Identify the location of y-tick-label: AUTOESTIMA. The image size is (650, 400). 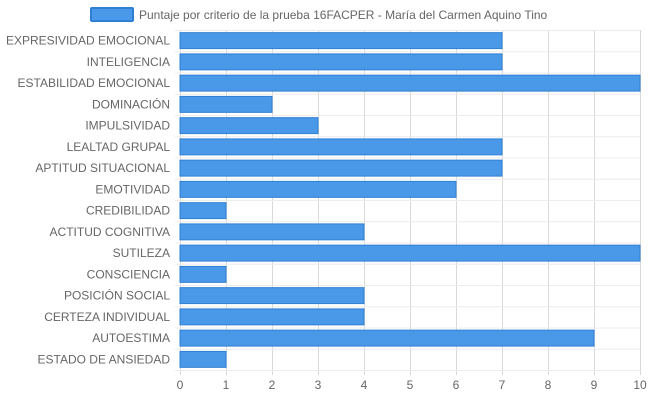
(131, 338).